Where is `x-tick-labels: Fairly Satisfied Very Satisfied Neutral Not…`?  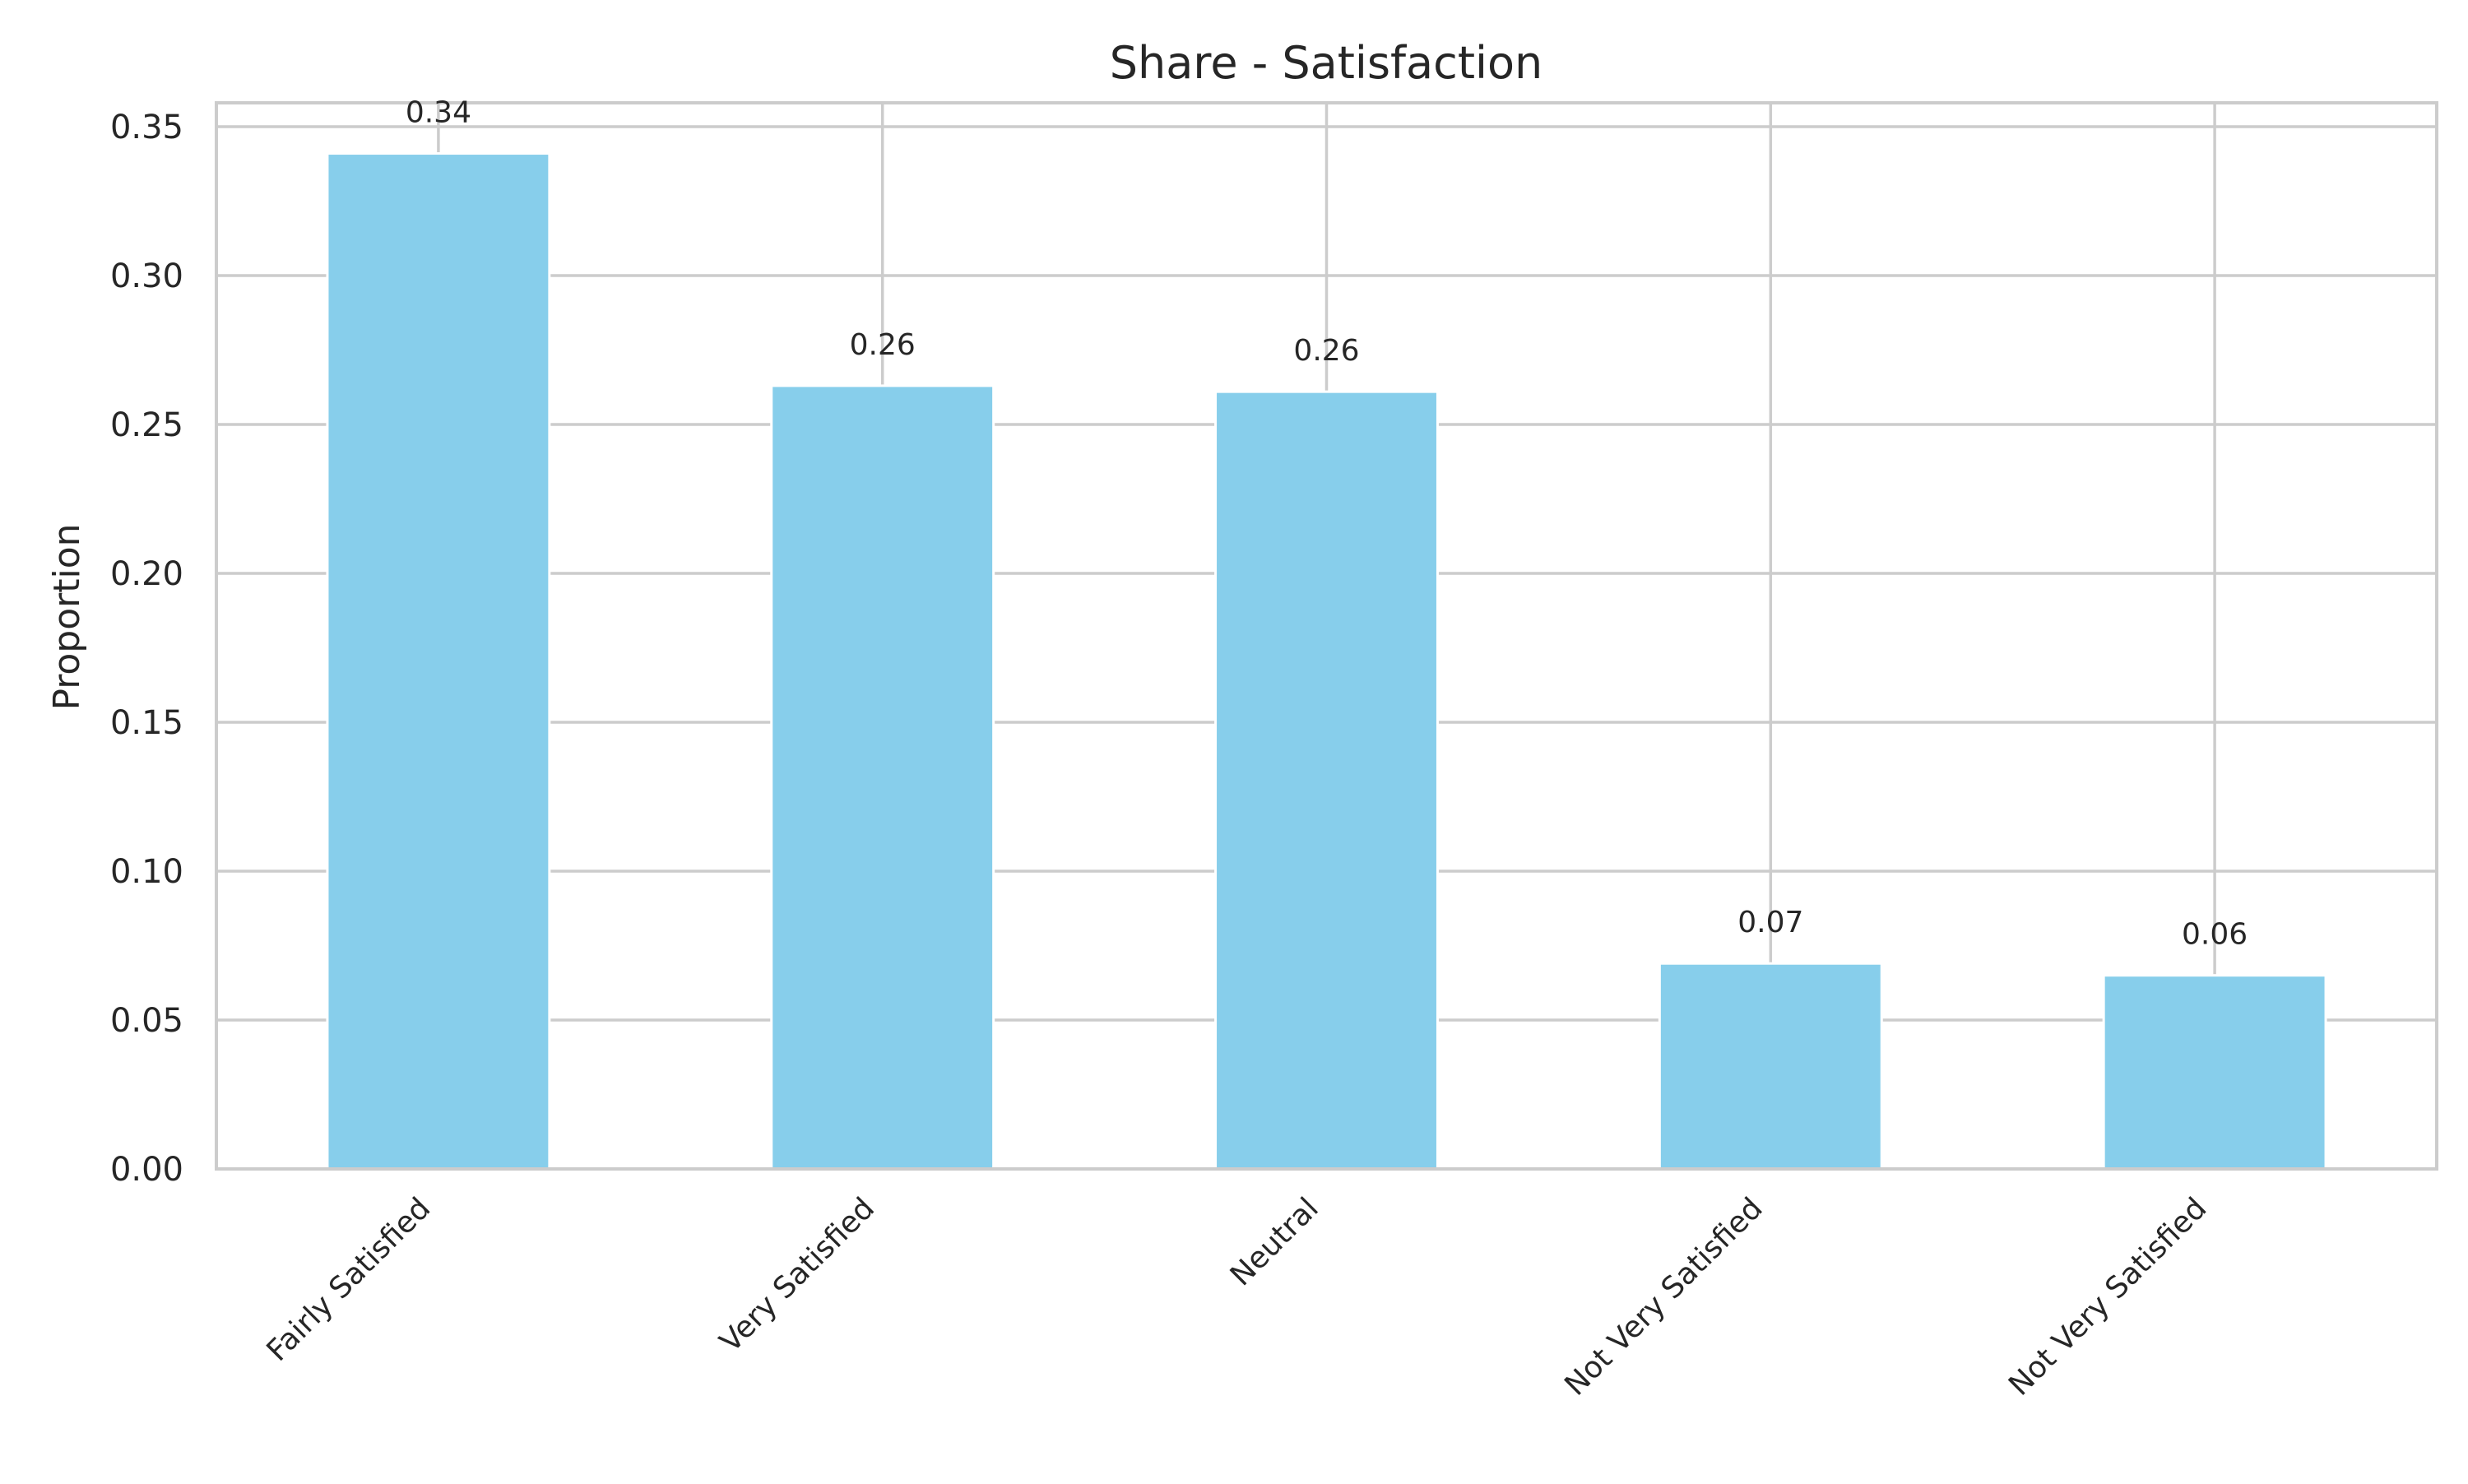
x-tick-labels: Fairly Satisfied Very Satisfied Neutral Not… is located at coordinates (1237, 1296).